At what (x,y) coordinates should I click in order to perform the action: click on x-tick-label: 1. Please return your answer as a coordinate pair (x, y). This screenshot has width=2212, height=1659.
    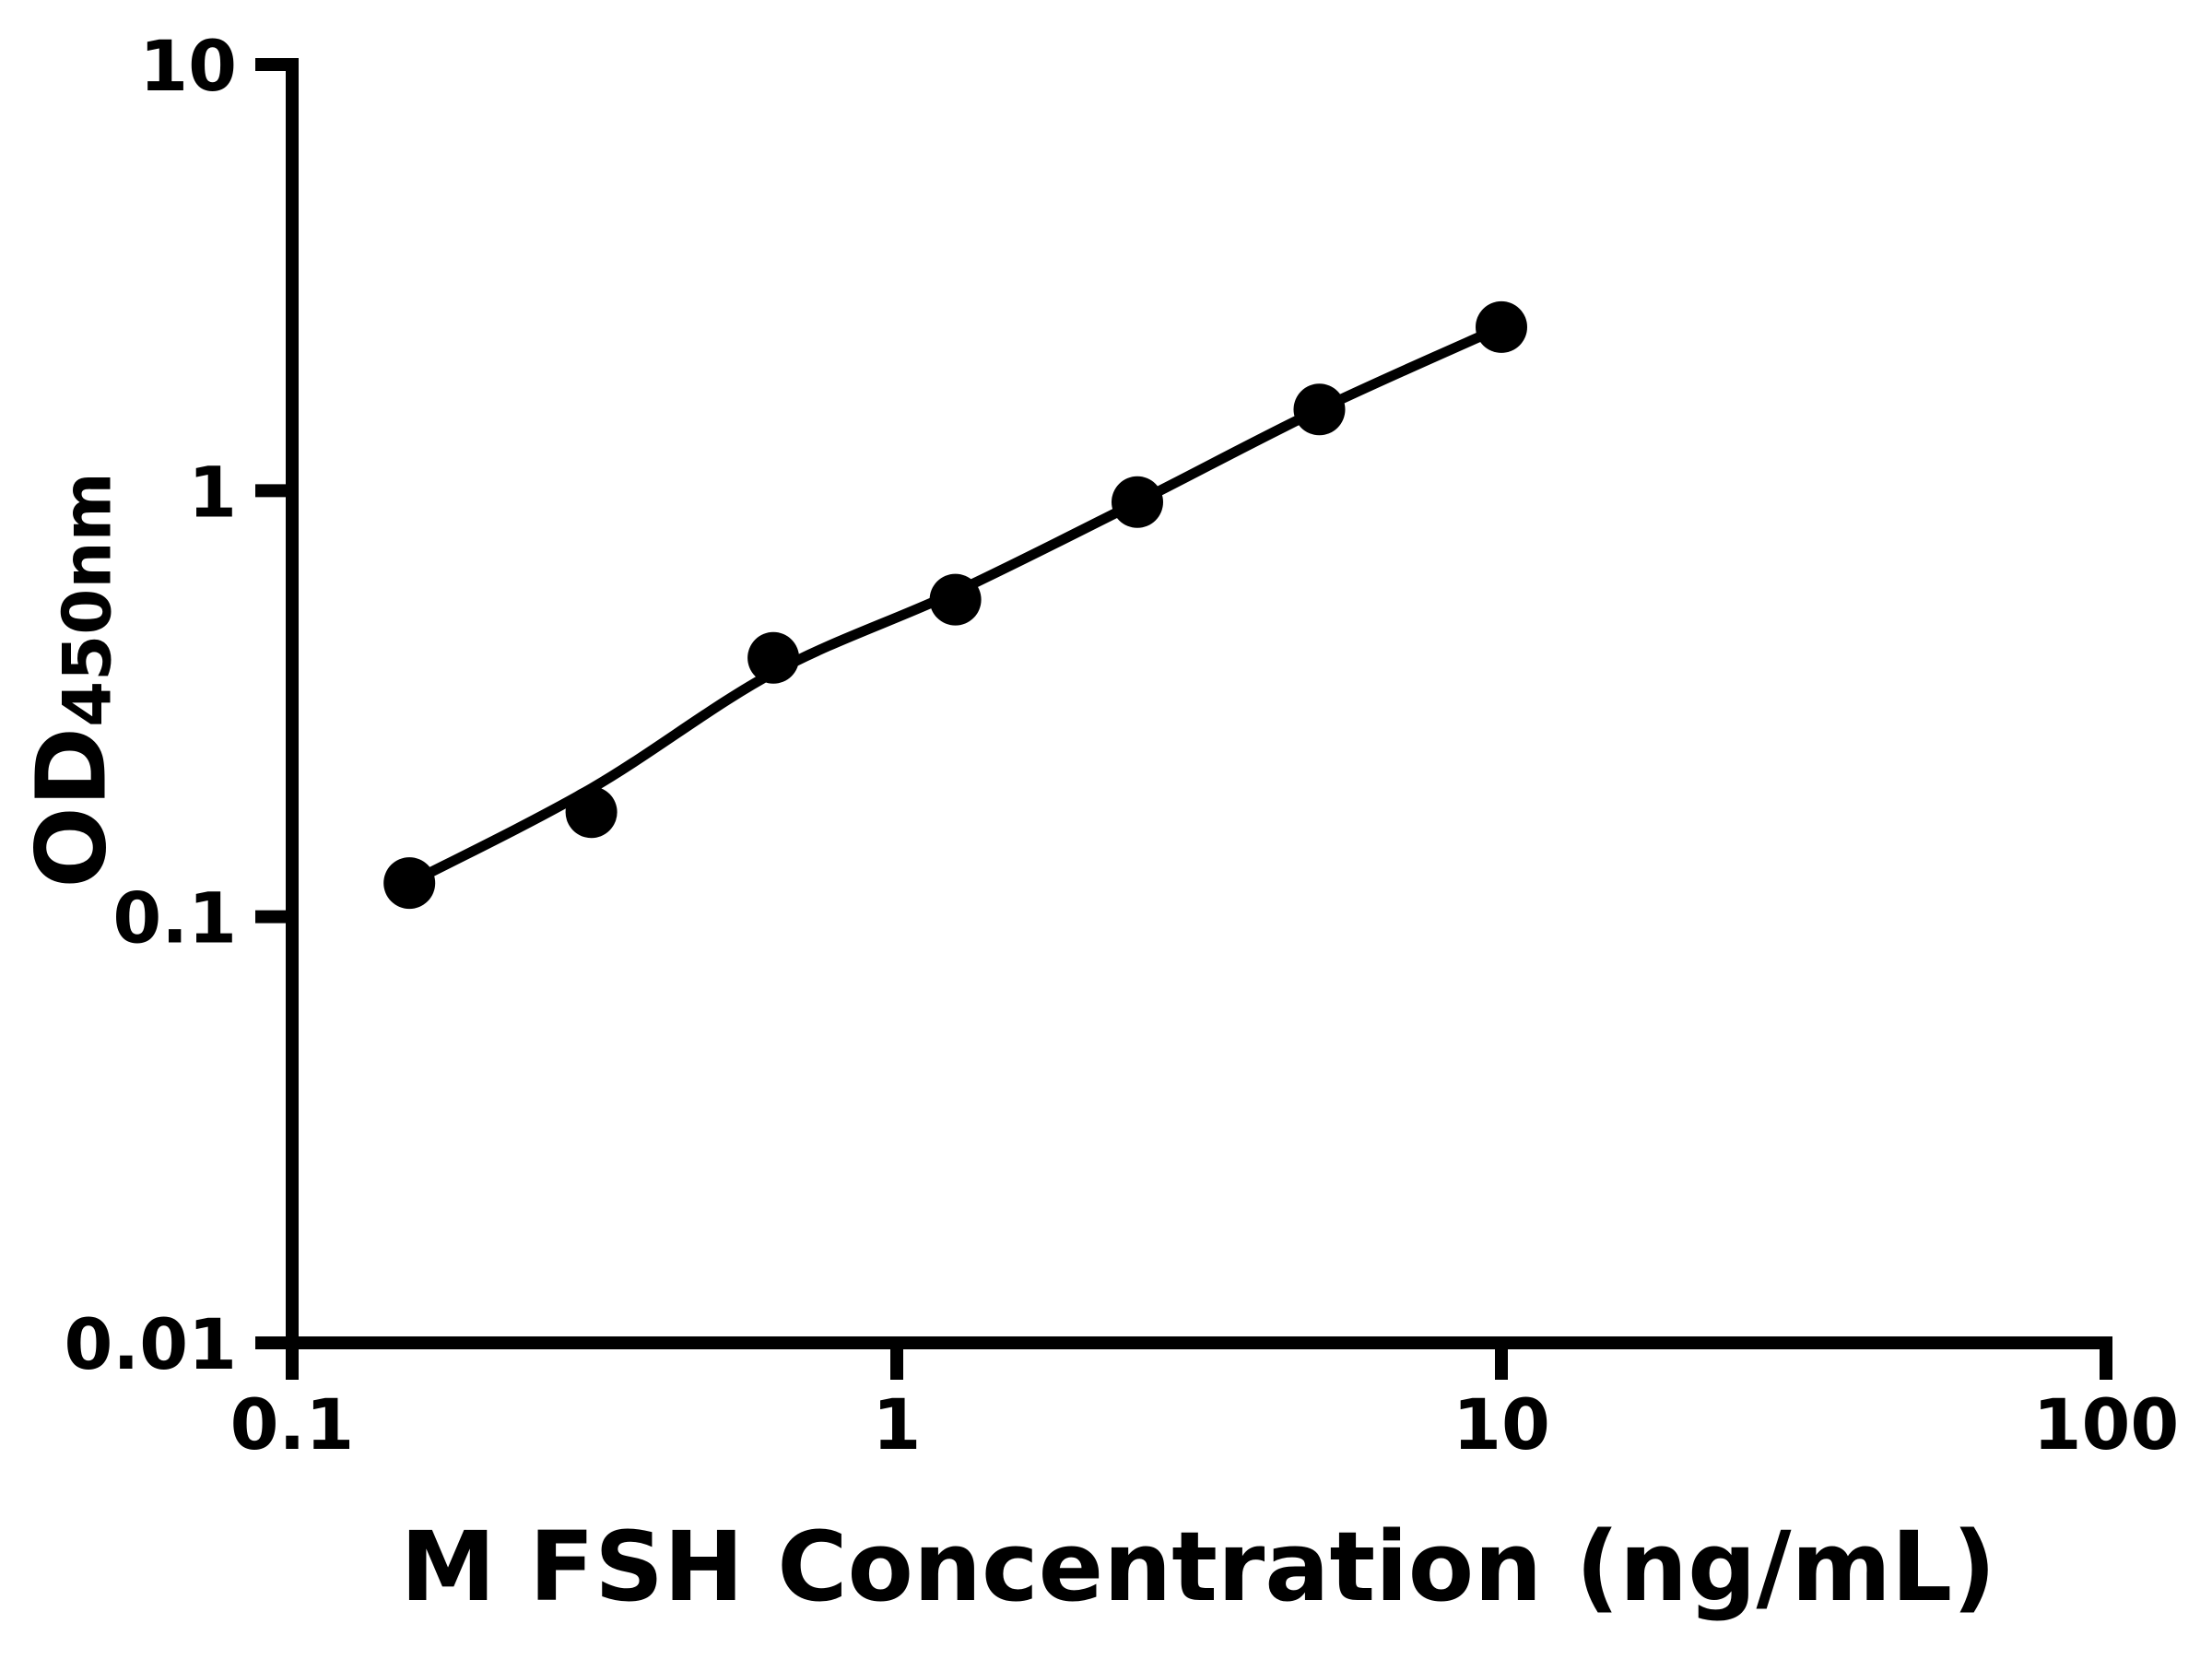
    Looking at the image, I should click on (897, 1424).